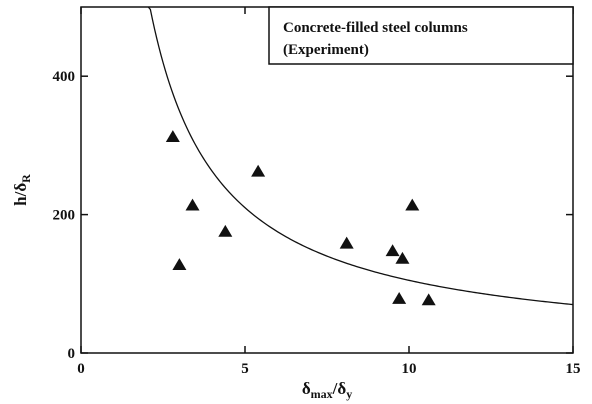 The image size is (592, 404). I want to click on y-tick-label: 400, so click(64, 77).